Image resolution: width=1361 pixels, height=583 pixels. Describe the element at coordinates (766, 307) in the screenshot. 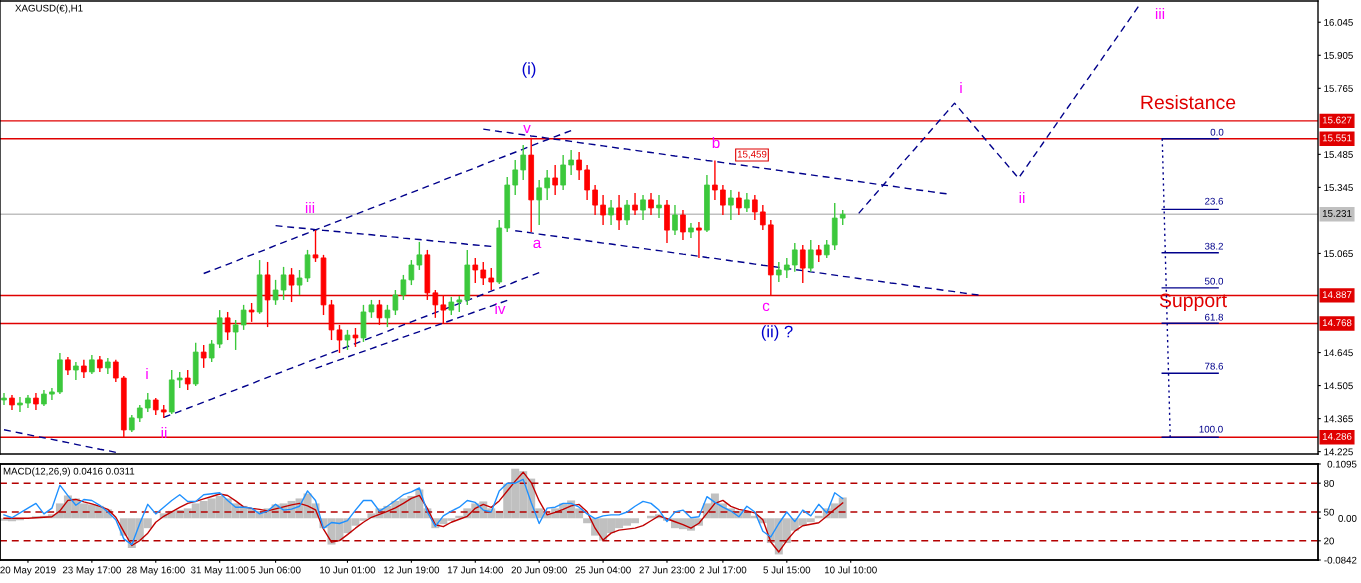

I see `annotation: c` at that location.